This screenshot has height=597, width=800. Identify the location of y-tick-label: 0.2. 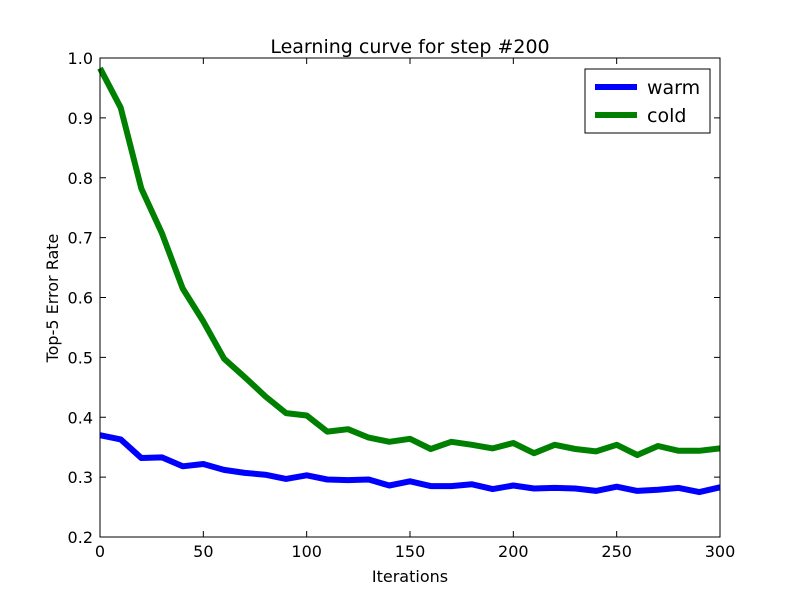
(80, 537).